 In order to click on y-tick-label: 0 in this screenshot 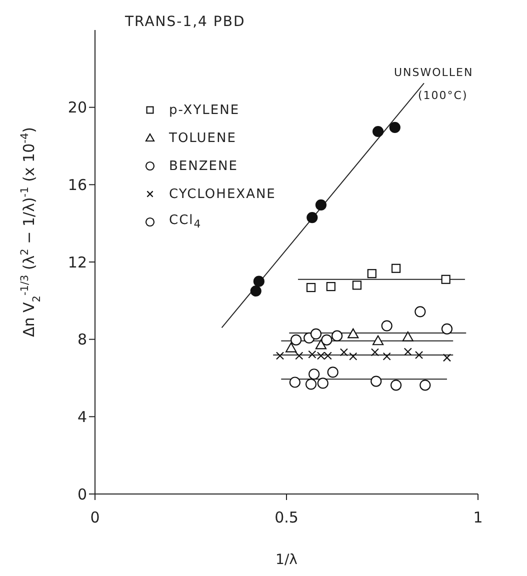, I will do `click(82, 494)`.